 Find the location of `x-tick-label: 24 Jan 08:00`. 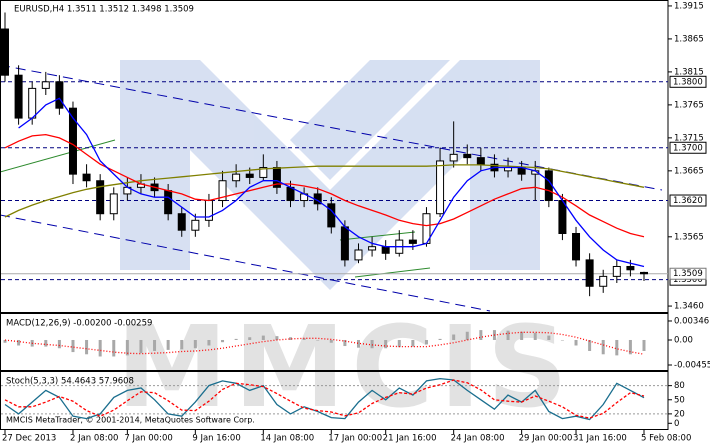

x-tick-label: 24 Jan 08:00 is located at coordinates (478, 439).